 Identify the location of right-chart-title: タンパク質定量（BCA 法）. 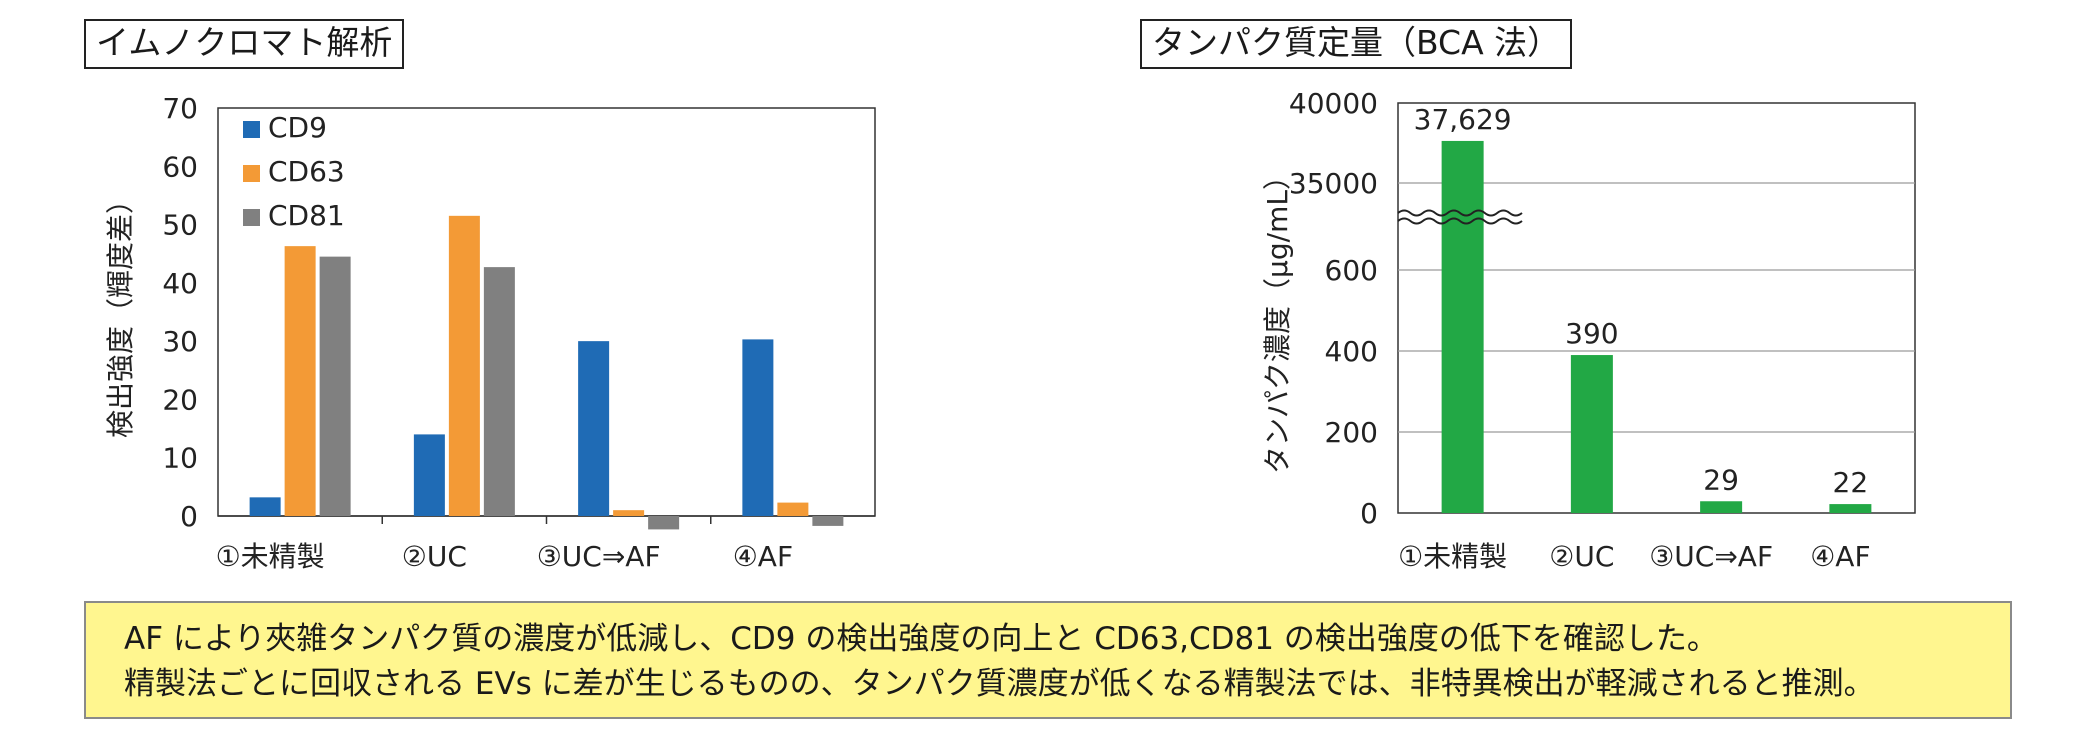
(1356, 44).